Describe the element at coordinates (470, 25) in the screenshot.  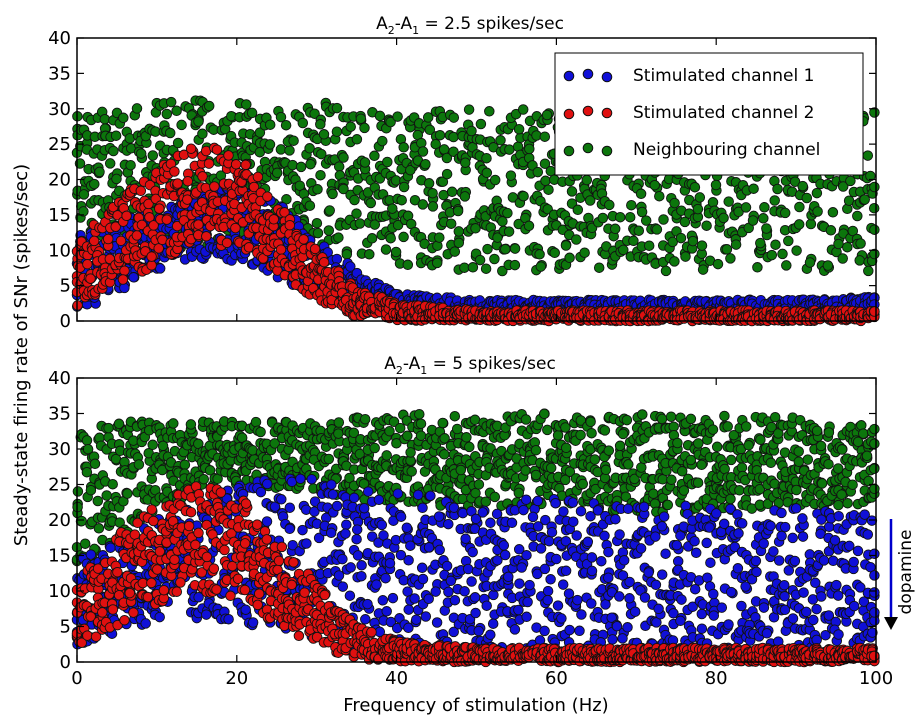
I see `panel-top-title: A2-A1 = 2.5 spikes/sec` at that location.